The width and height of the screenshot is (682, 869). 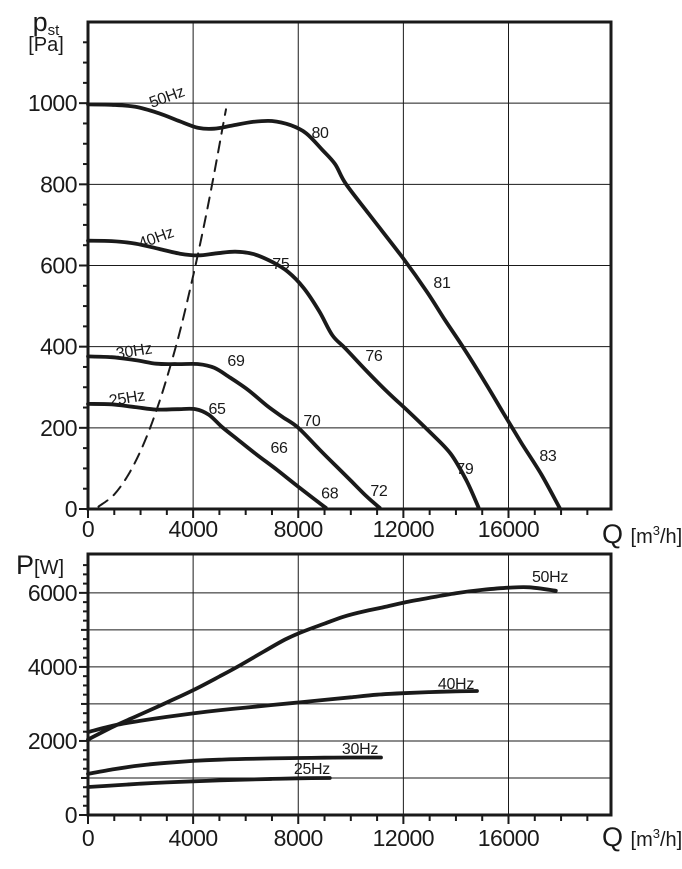 What do you see at coordinates (236, 361) in the screenshot?
I see `point-label-69: 69` at bounding box center [236, 361].